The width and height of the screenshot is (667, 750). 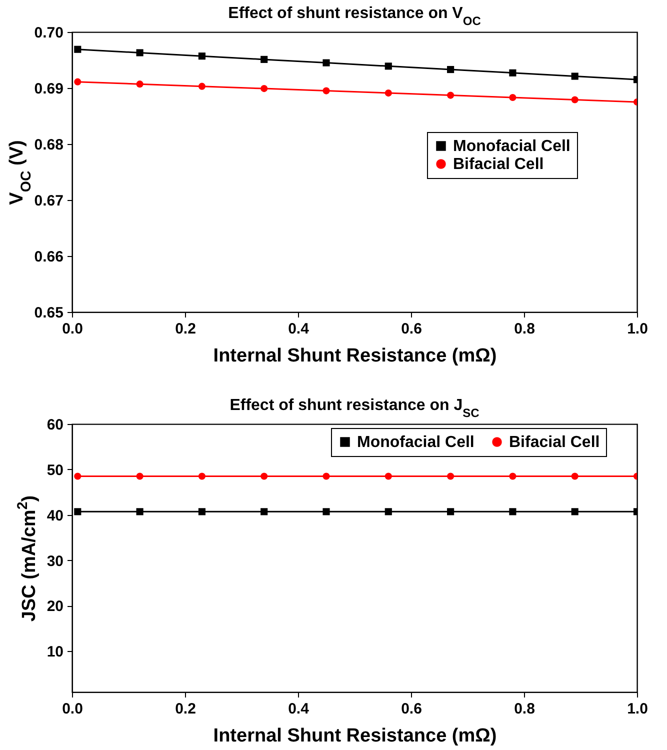 What do you see at coordinates (55, 425) in the screenshot?
I see `y-tick-label: 60` at bounding box center [55, 425].